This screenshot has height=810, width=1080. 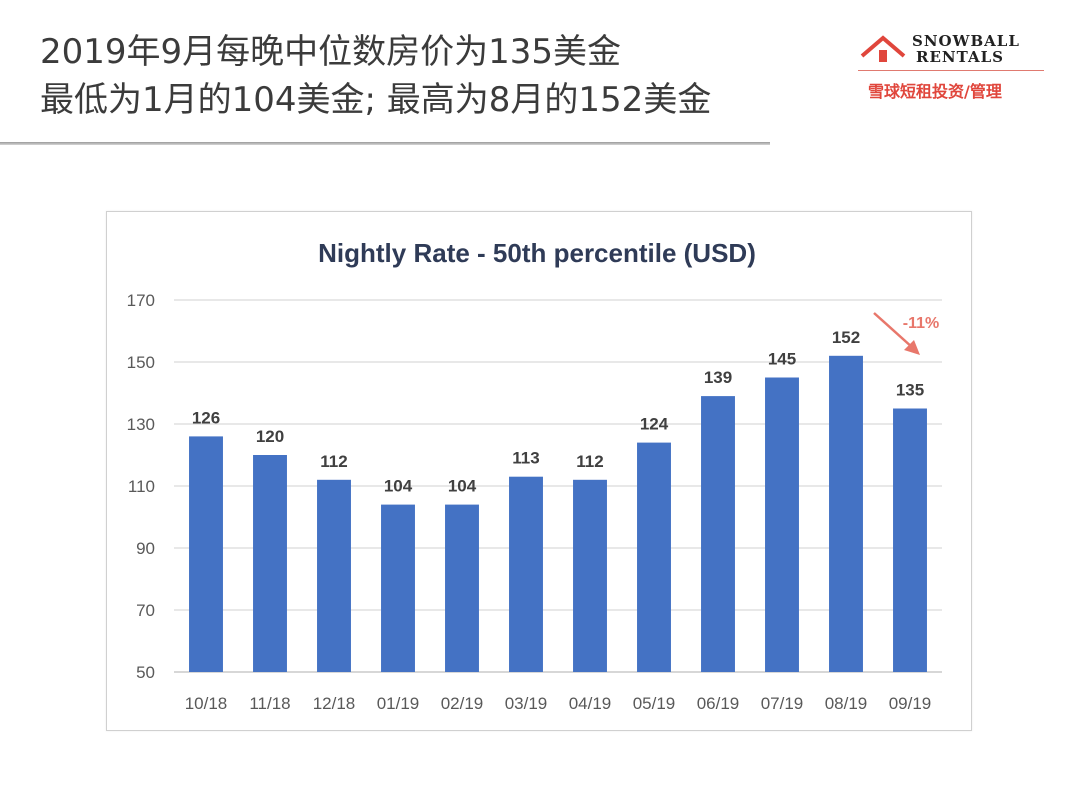 I want to click on x-tick-label: 07/19, so click(x=782, y=703).